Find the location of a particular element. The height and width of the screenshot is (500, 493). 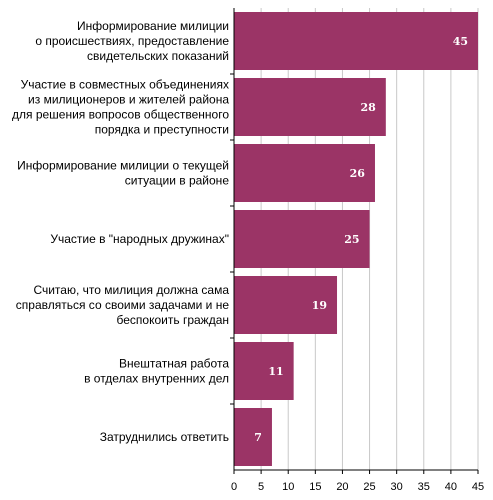

category-label-line: о происшествиях, предоставление is located at coordinates (132, 41).